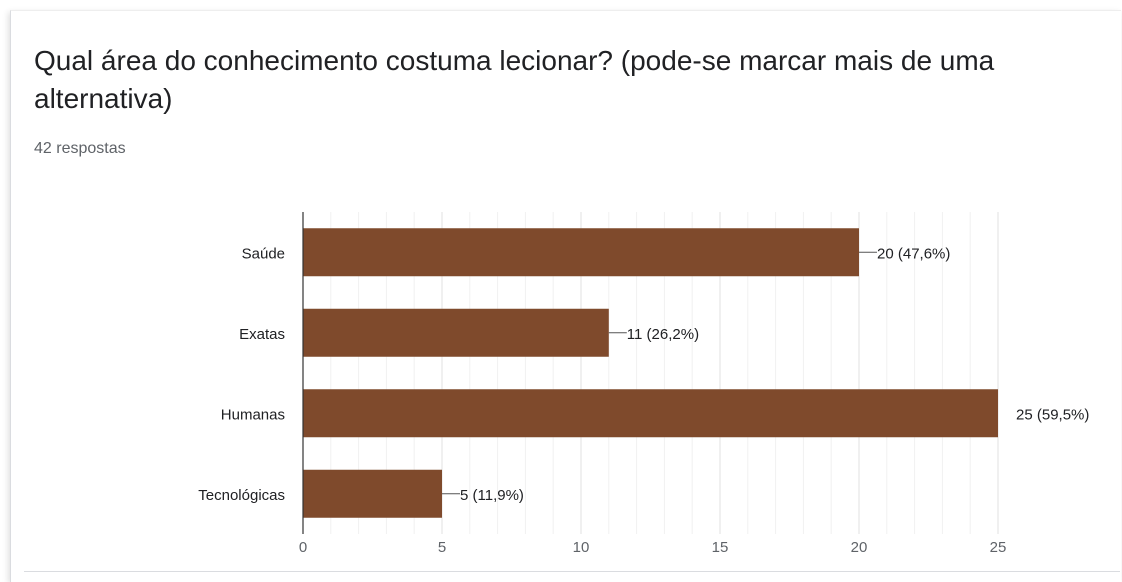 The height and width of the screenshot is (582, 1122). Describe the element at coordinates (913, 253) in the screenshot. I see `data-label: 20 (47,6%)` at that location.